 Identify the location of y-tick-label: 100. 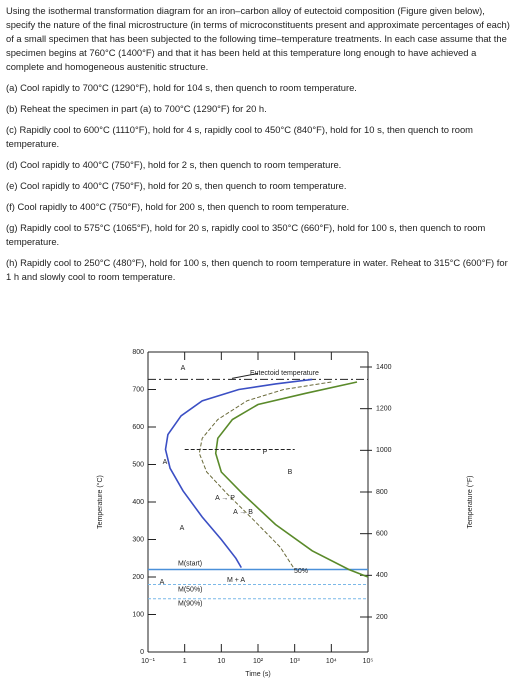
(138, 614).